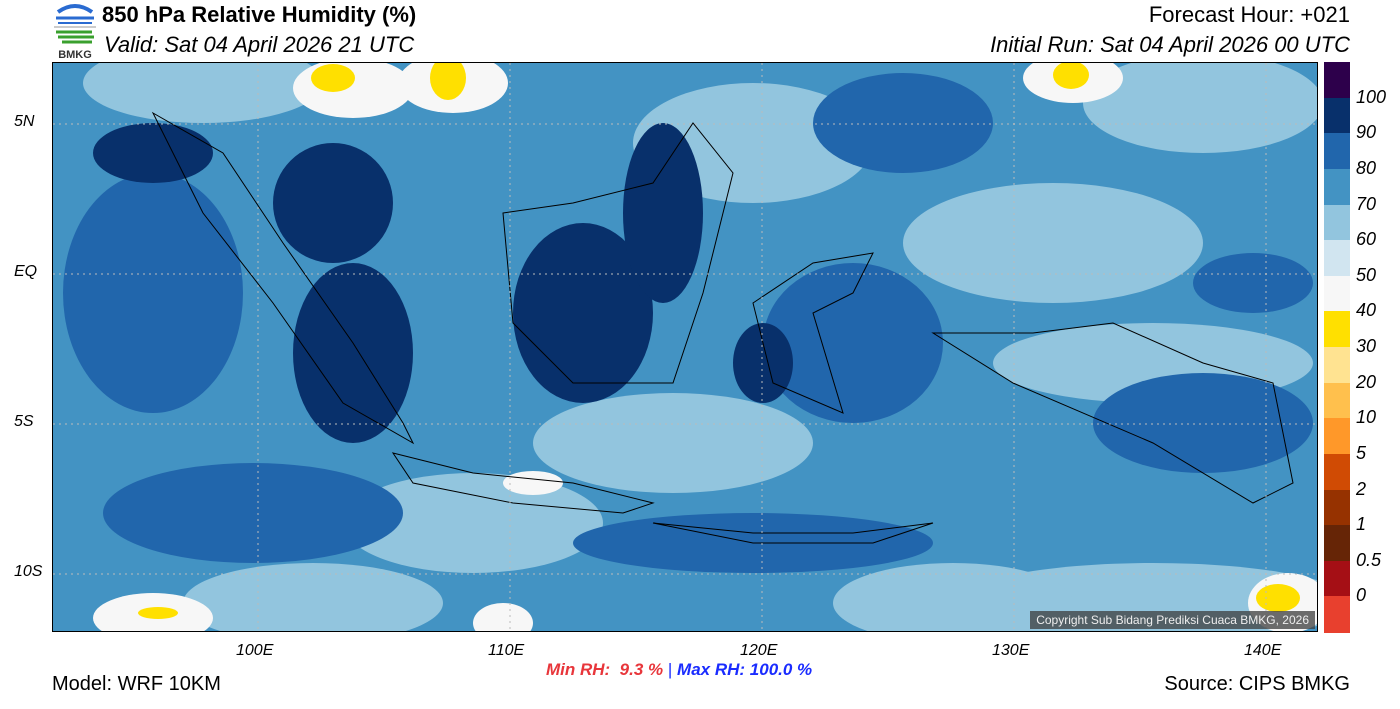  I want to click on valid-time: Valid: Sat 04 April 2026 21 UTC, so click(259, 44).